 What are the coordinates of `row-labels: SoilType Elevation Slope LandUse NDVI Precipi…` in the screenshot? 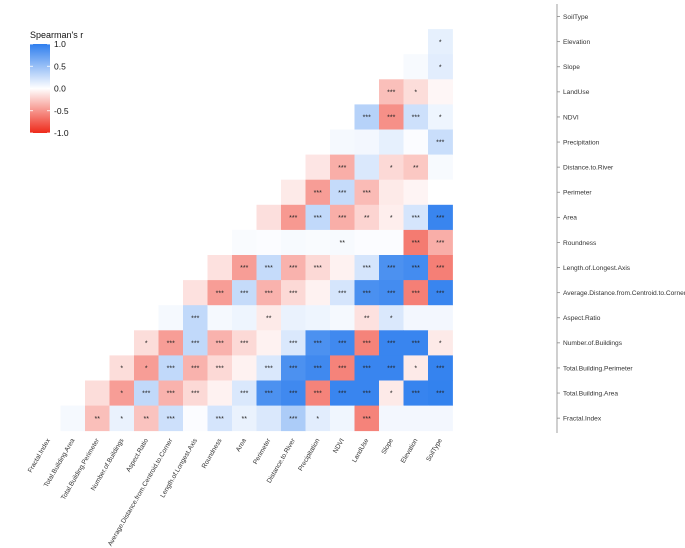 It's located at (621, 218).